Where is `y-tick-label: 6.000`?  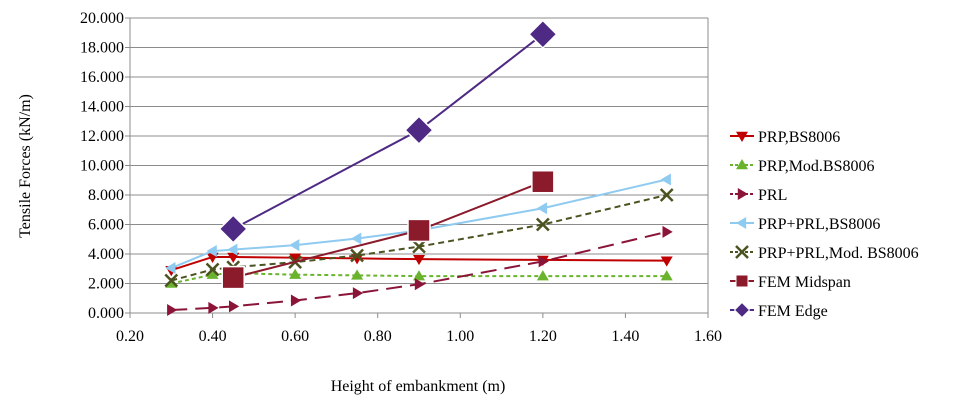
y-tick-label: 6.000 is located at coordinates (106, 225).